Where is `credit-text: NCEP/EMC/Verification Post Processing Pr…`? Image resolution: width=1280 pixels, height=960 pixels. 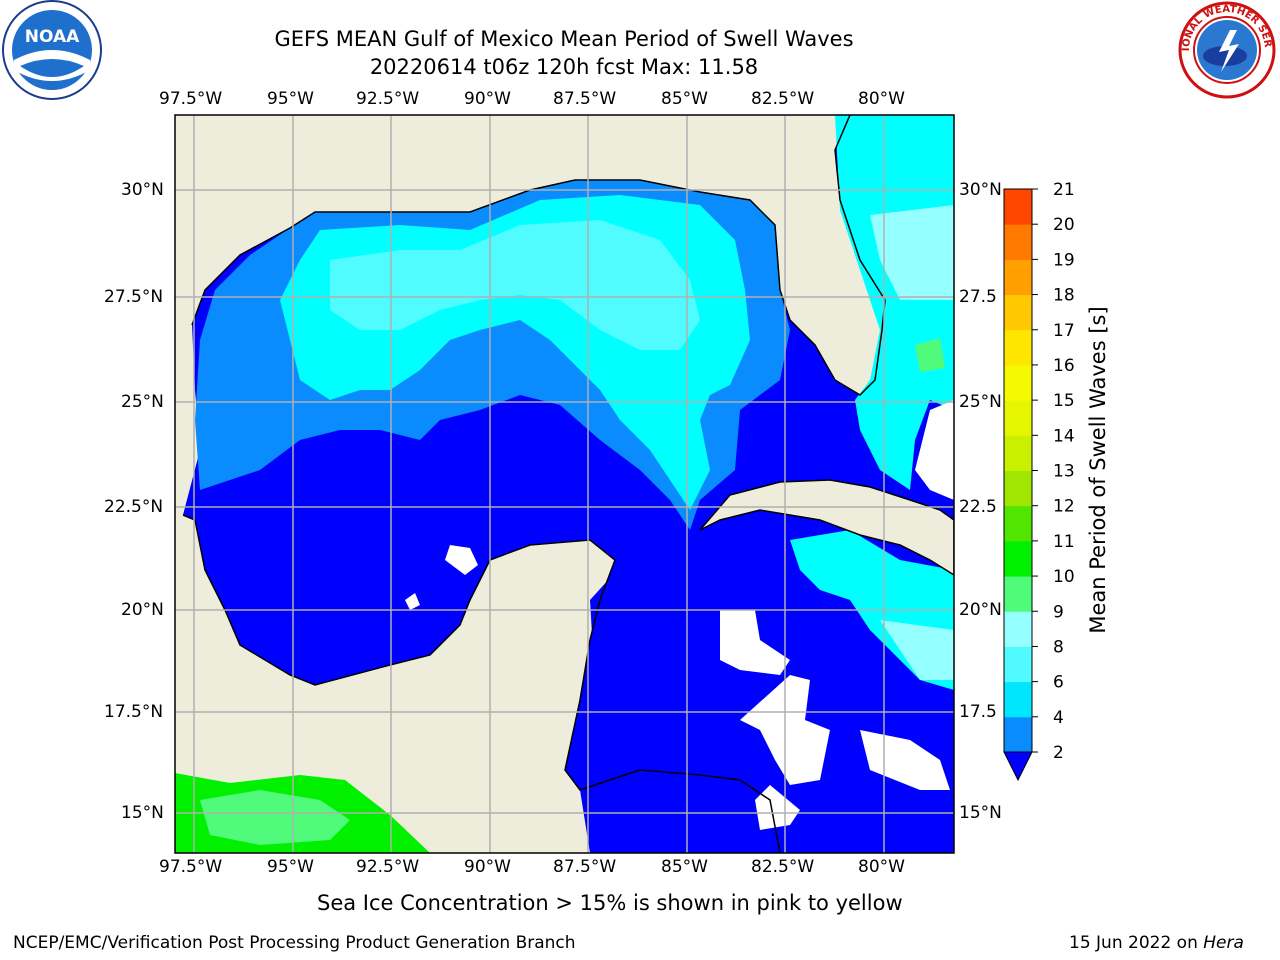
credit-text: NCEP/EMC/Verification Post Processing Pr… is located at coordinates (294, 943).